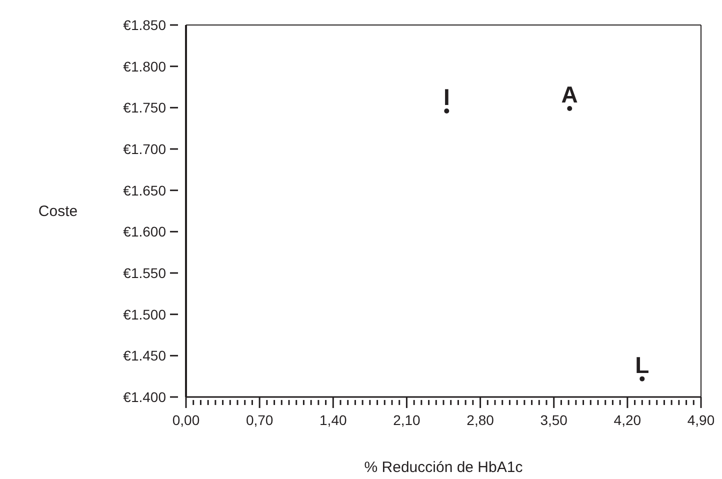  What do you see at coordinates (144, 397) in the screenshot?
I see `y-tick-label: €1.400` at bounding box center [144, 397].